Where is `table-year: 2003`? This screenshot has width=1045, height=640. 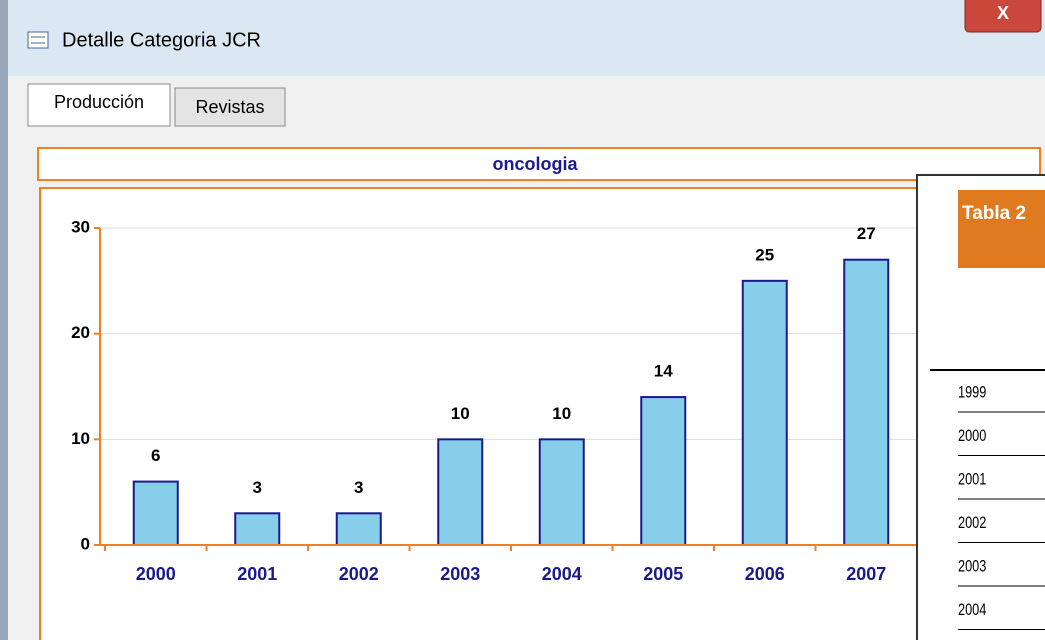
table-year: 2003 is located at coordinates (972, 566).